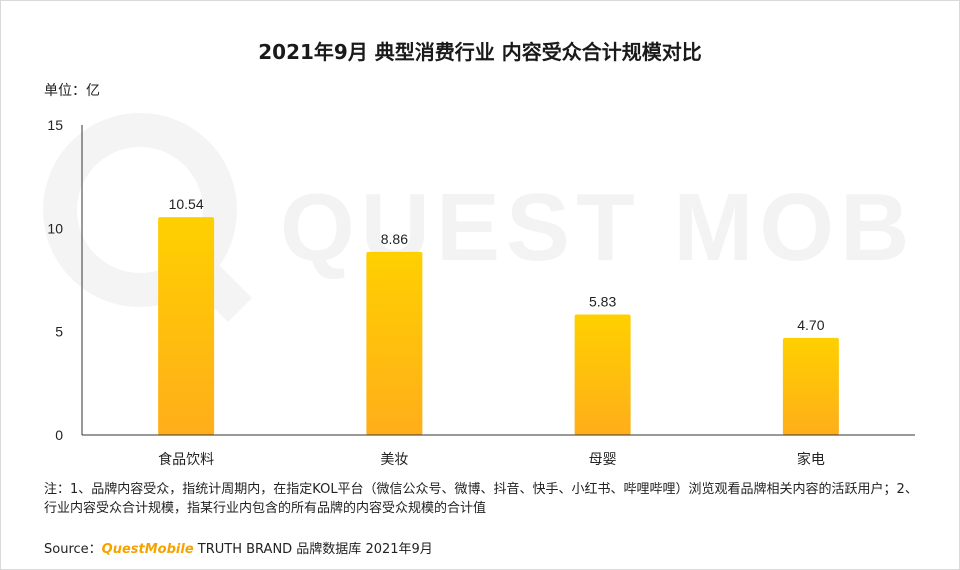  I want to click on x-category-label: 母婴, so click(603, 460).